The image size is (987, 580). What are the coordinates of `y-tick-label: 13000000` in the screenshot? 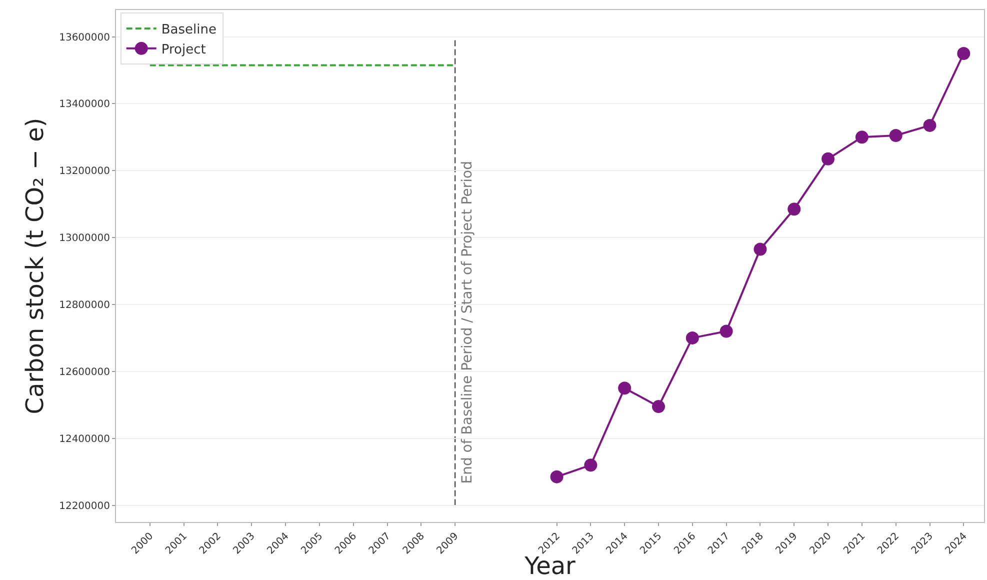 It's located at (84, 238).